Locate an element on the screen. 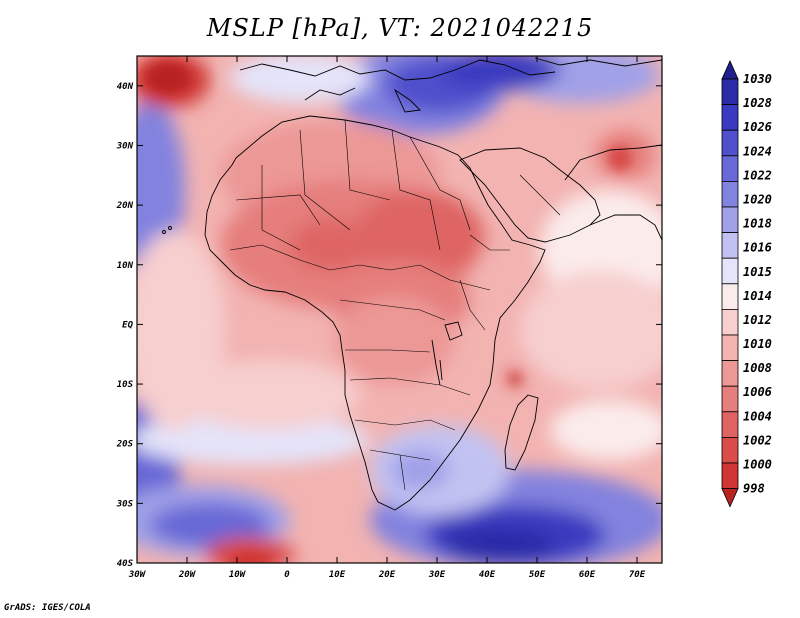 Image resolution: width=800 pixels, height=618 pixels. y-tick-label: 40S is located at coordinates (125, 564).